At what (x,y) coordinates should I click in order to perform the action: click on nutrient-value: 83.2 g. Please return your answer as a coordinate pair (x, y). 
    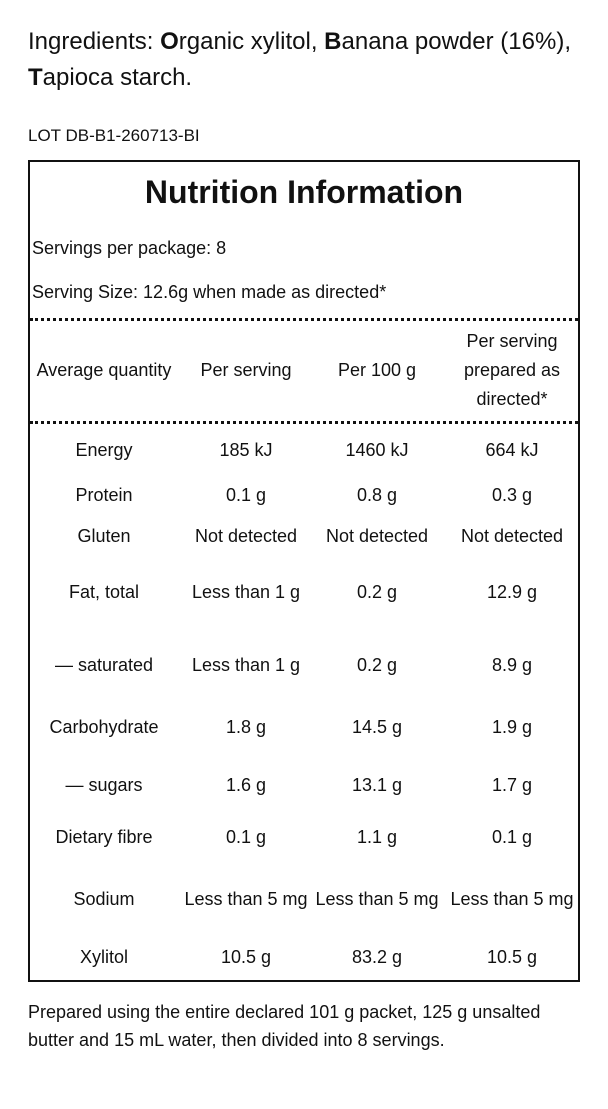
    Looking at the image, I should click on (377, 956).